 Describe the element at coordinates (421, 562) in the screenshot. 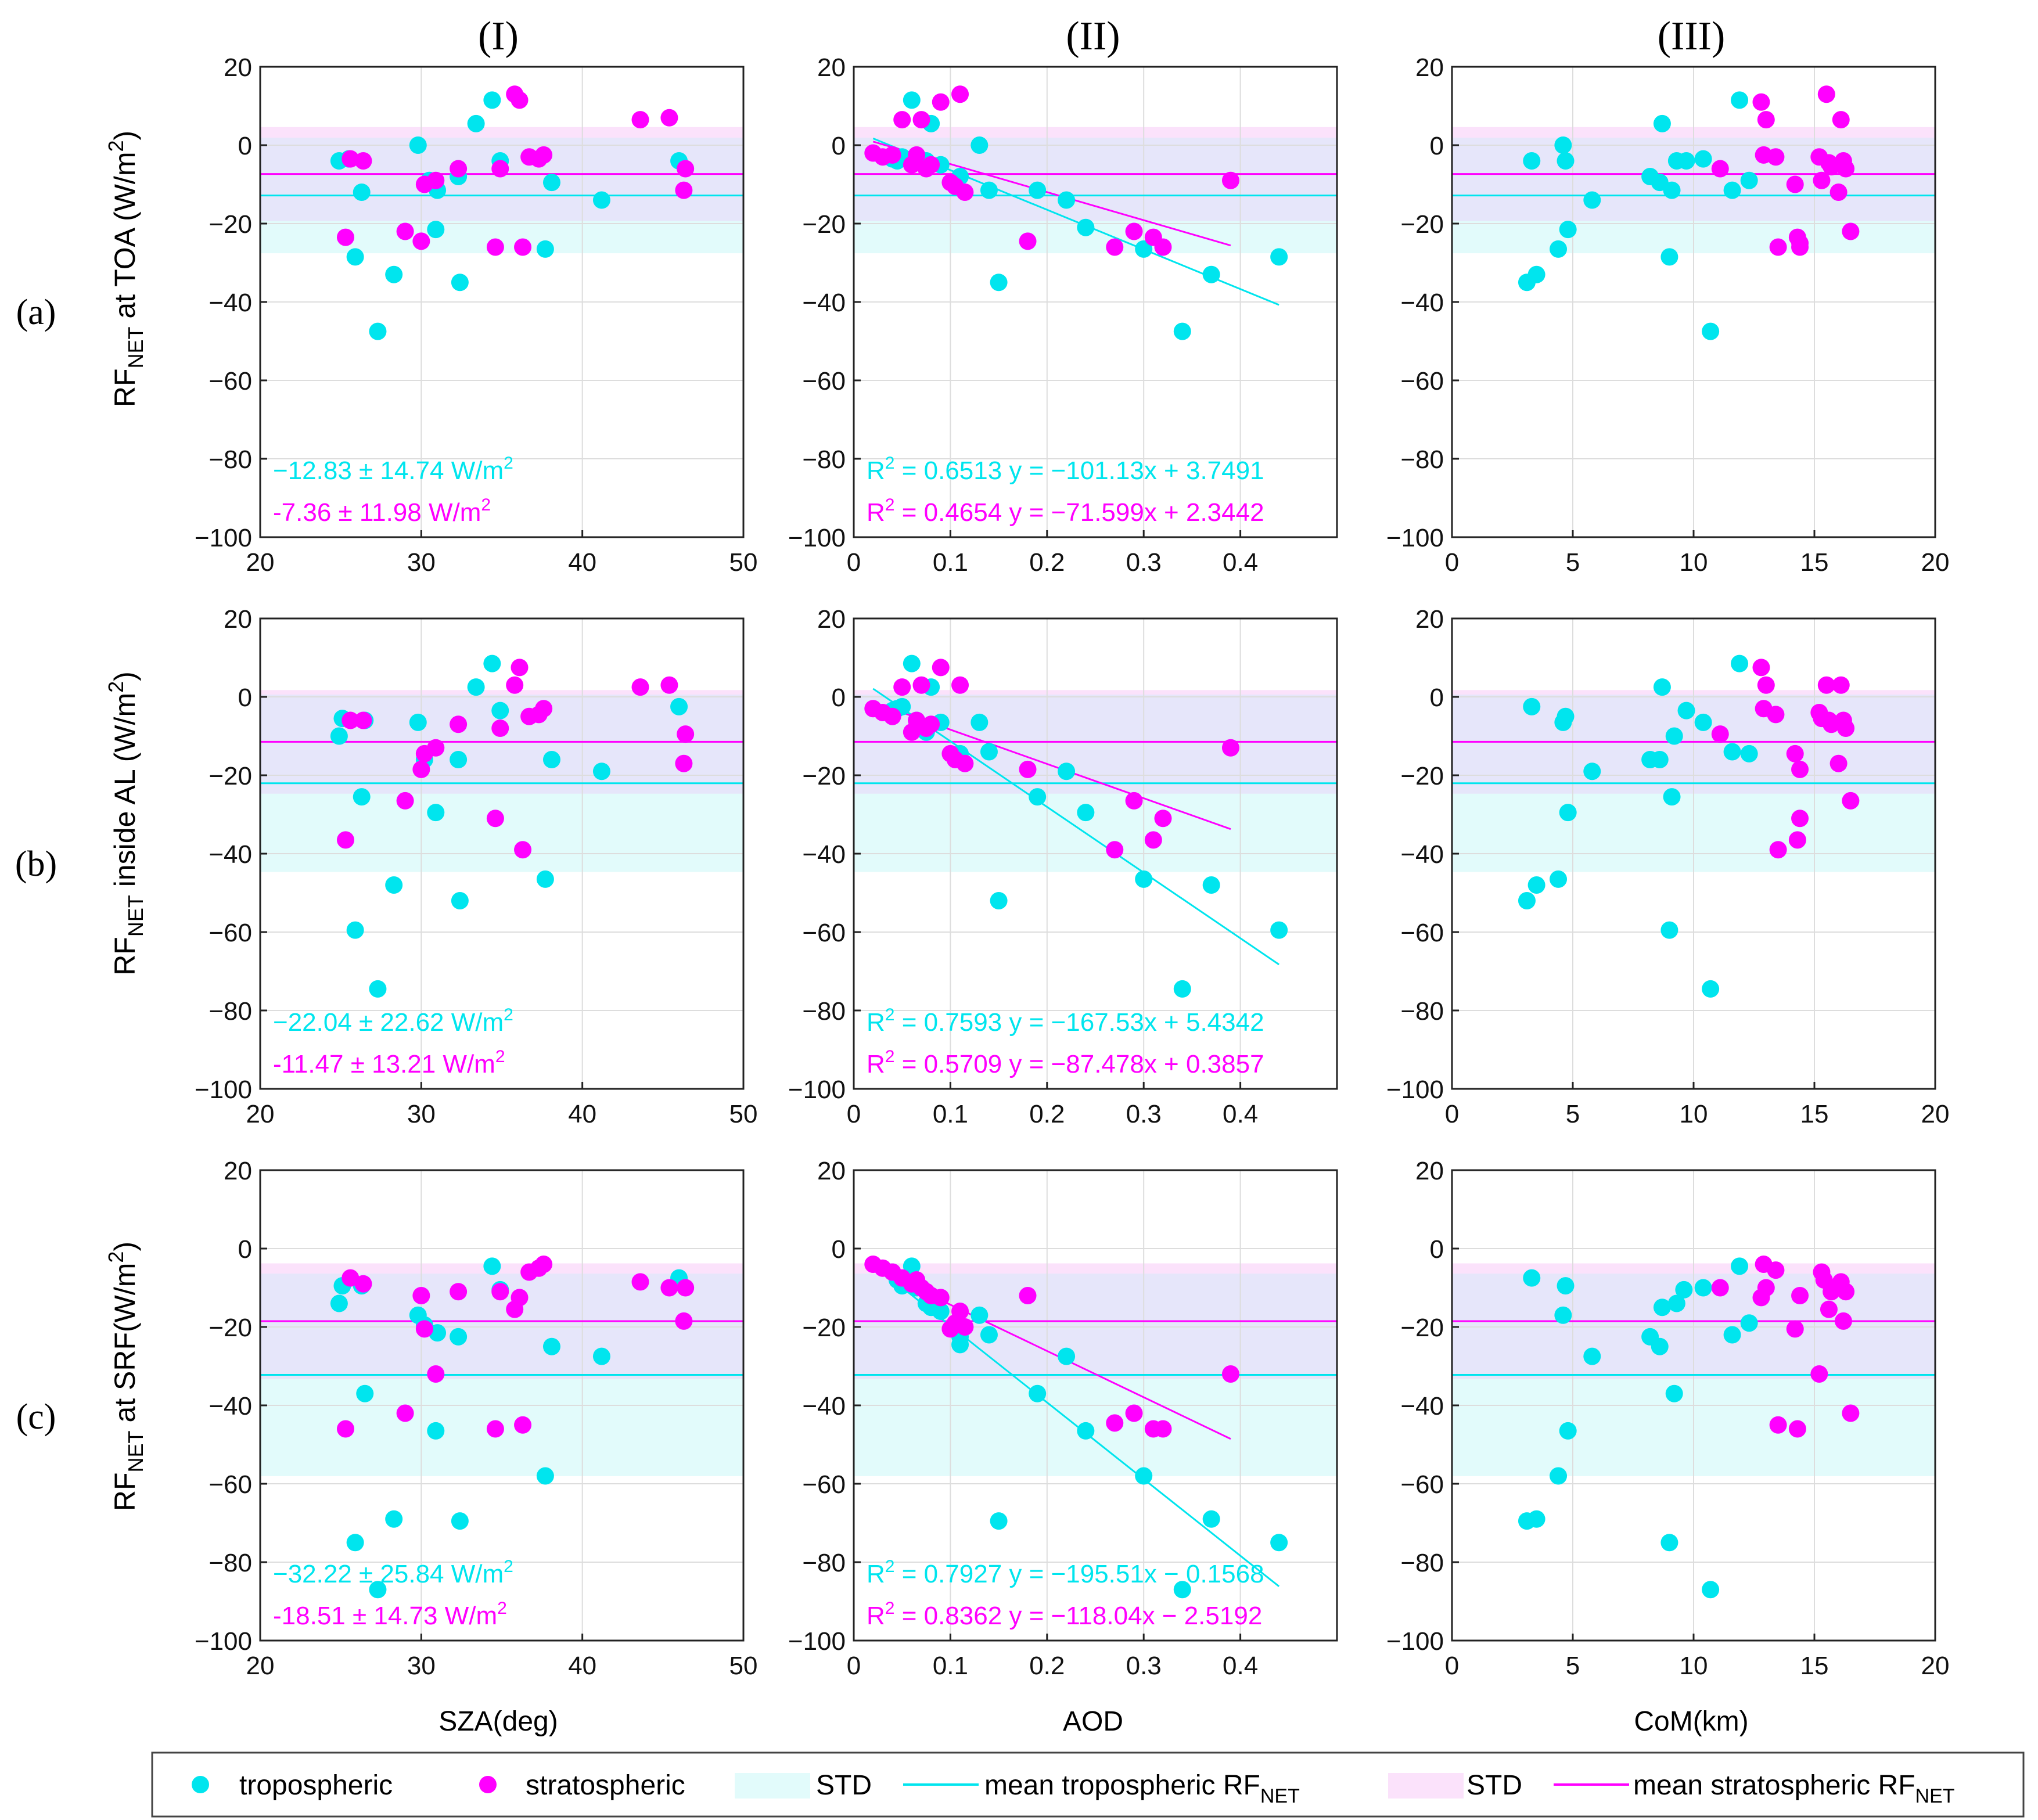

I see `x-tick-label: 30` at that location.